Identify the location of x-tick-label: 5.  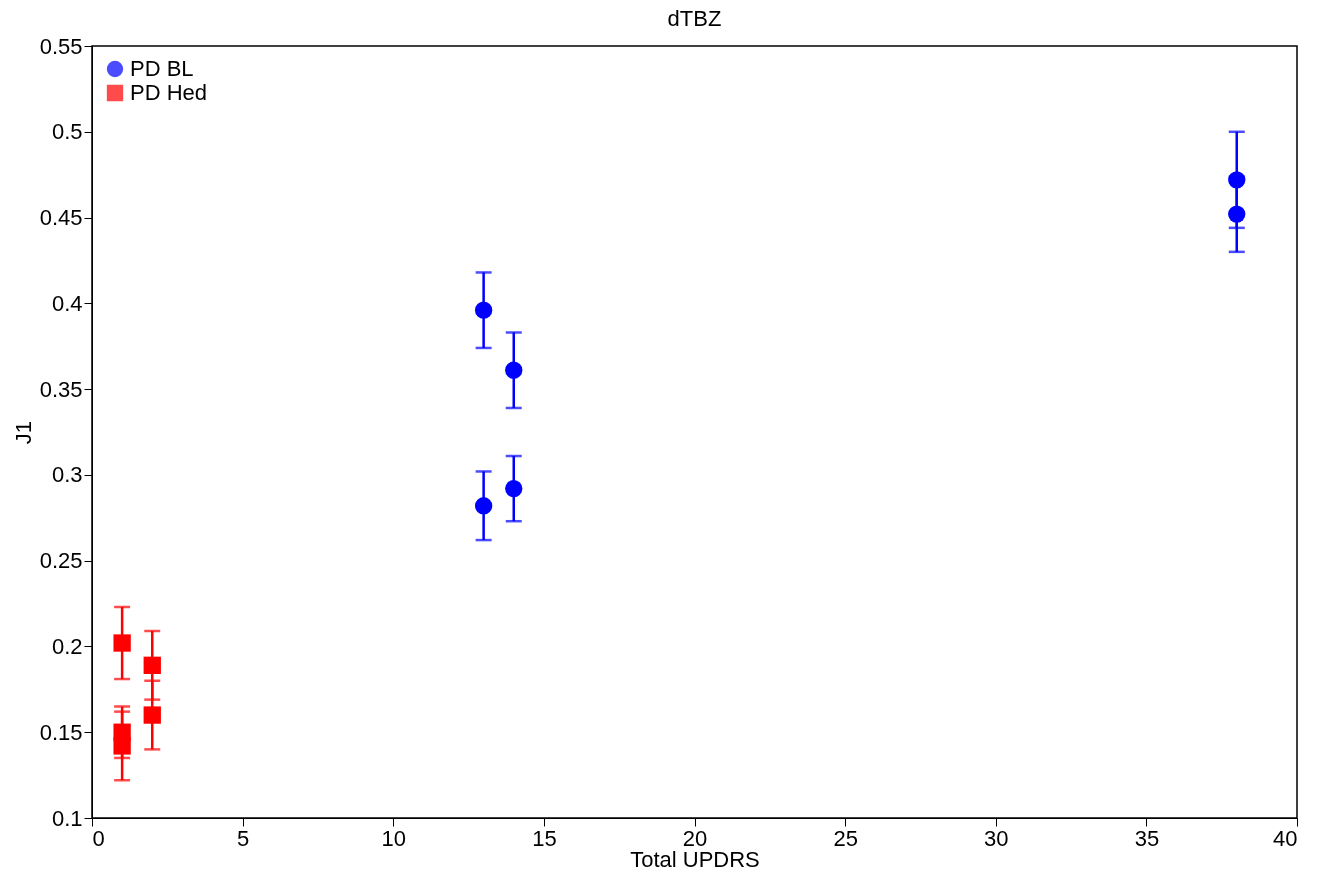
(243, 838).